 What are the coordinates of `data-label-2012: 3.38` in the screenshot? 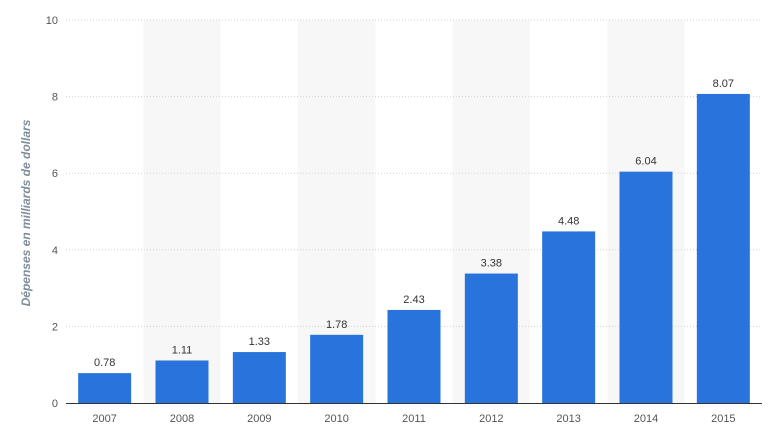 It's located at (491, 264).